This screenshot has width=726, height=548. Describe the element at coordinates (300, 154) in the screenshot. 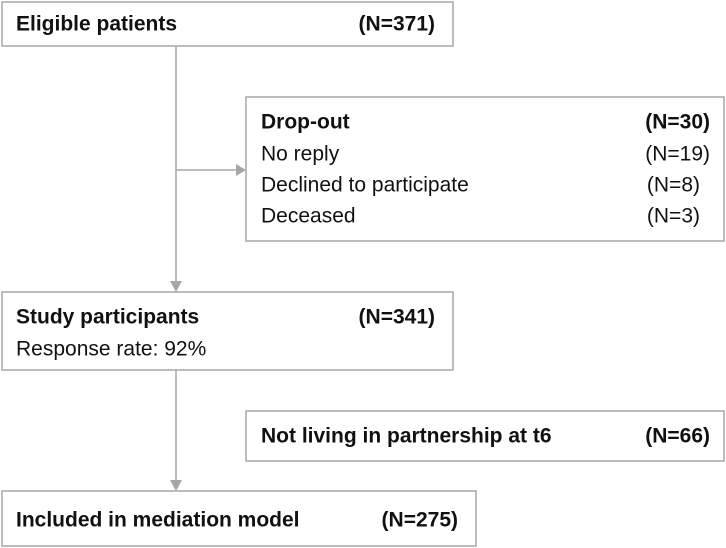

I see `item-label: No reply` at that location.